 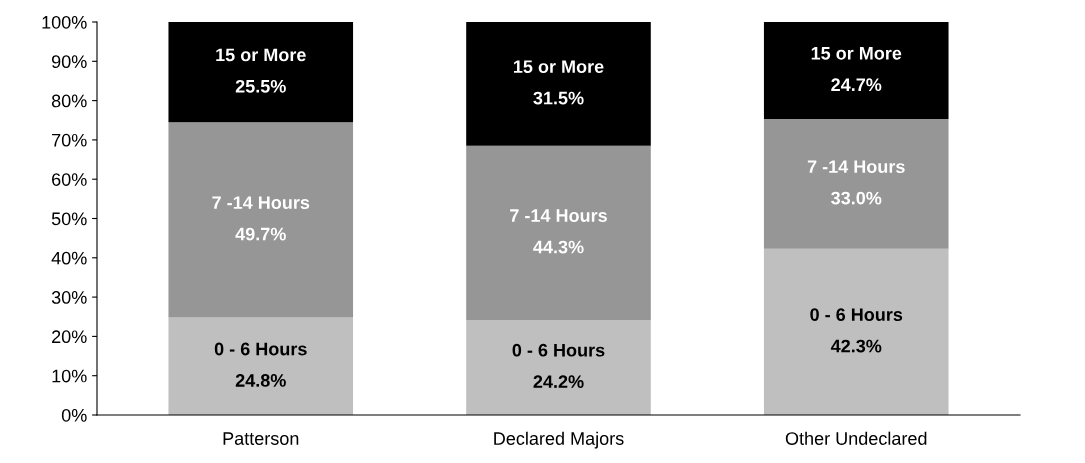 What do you see at coordinates (260, 86) in the screenshot?
I see `data-label: 25.5%` at bounding box center [260, 86].